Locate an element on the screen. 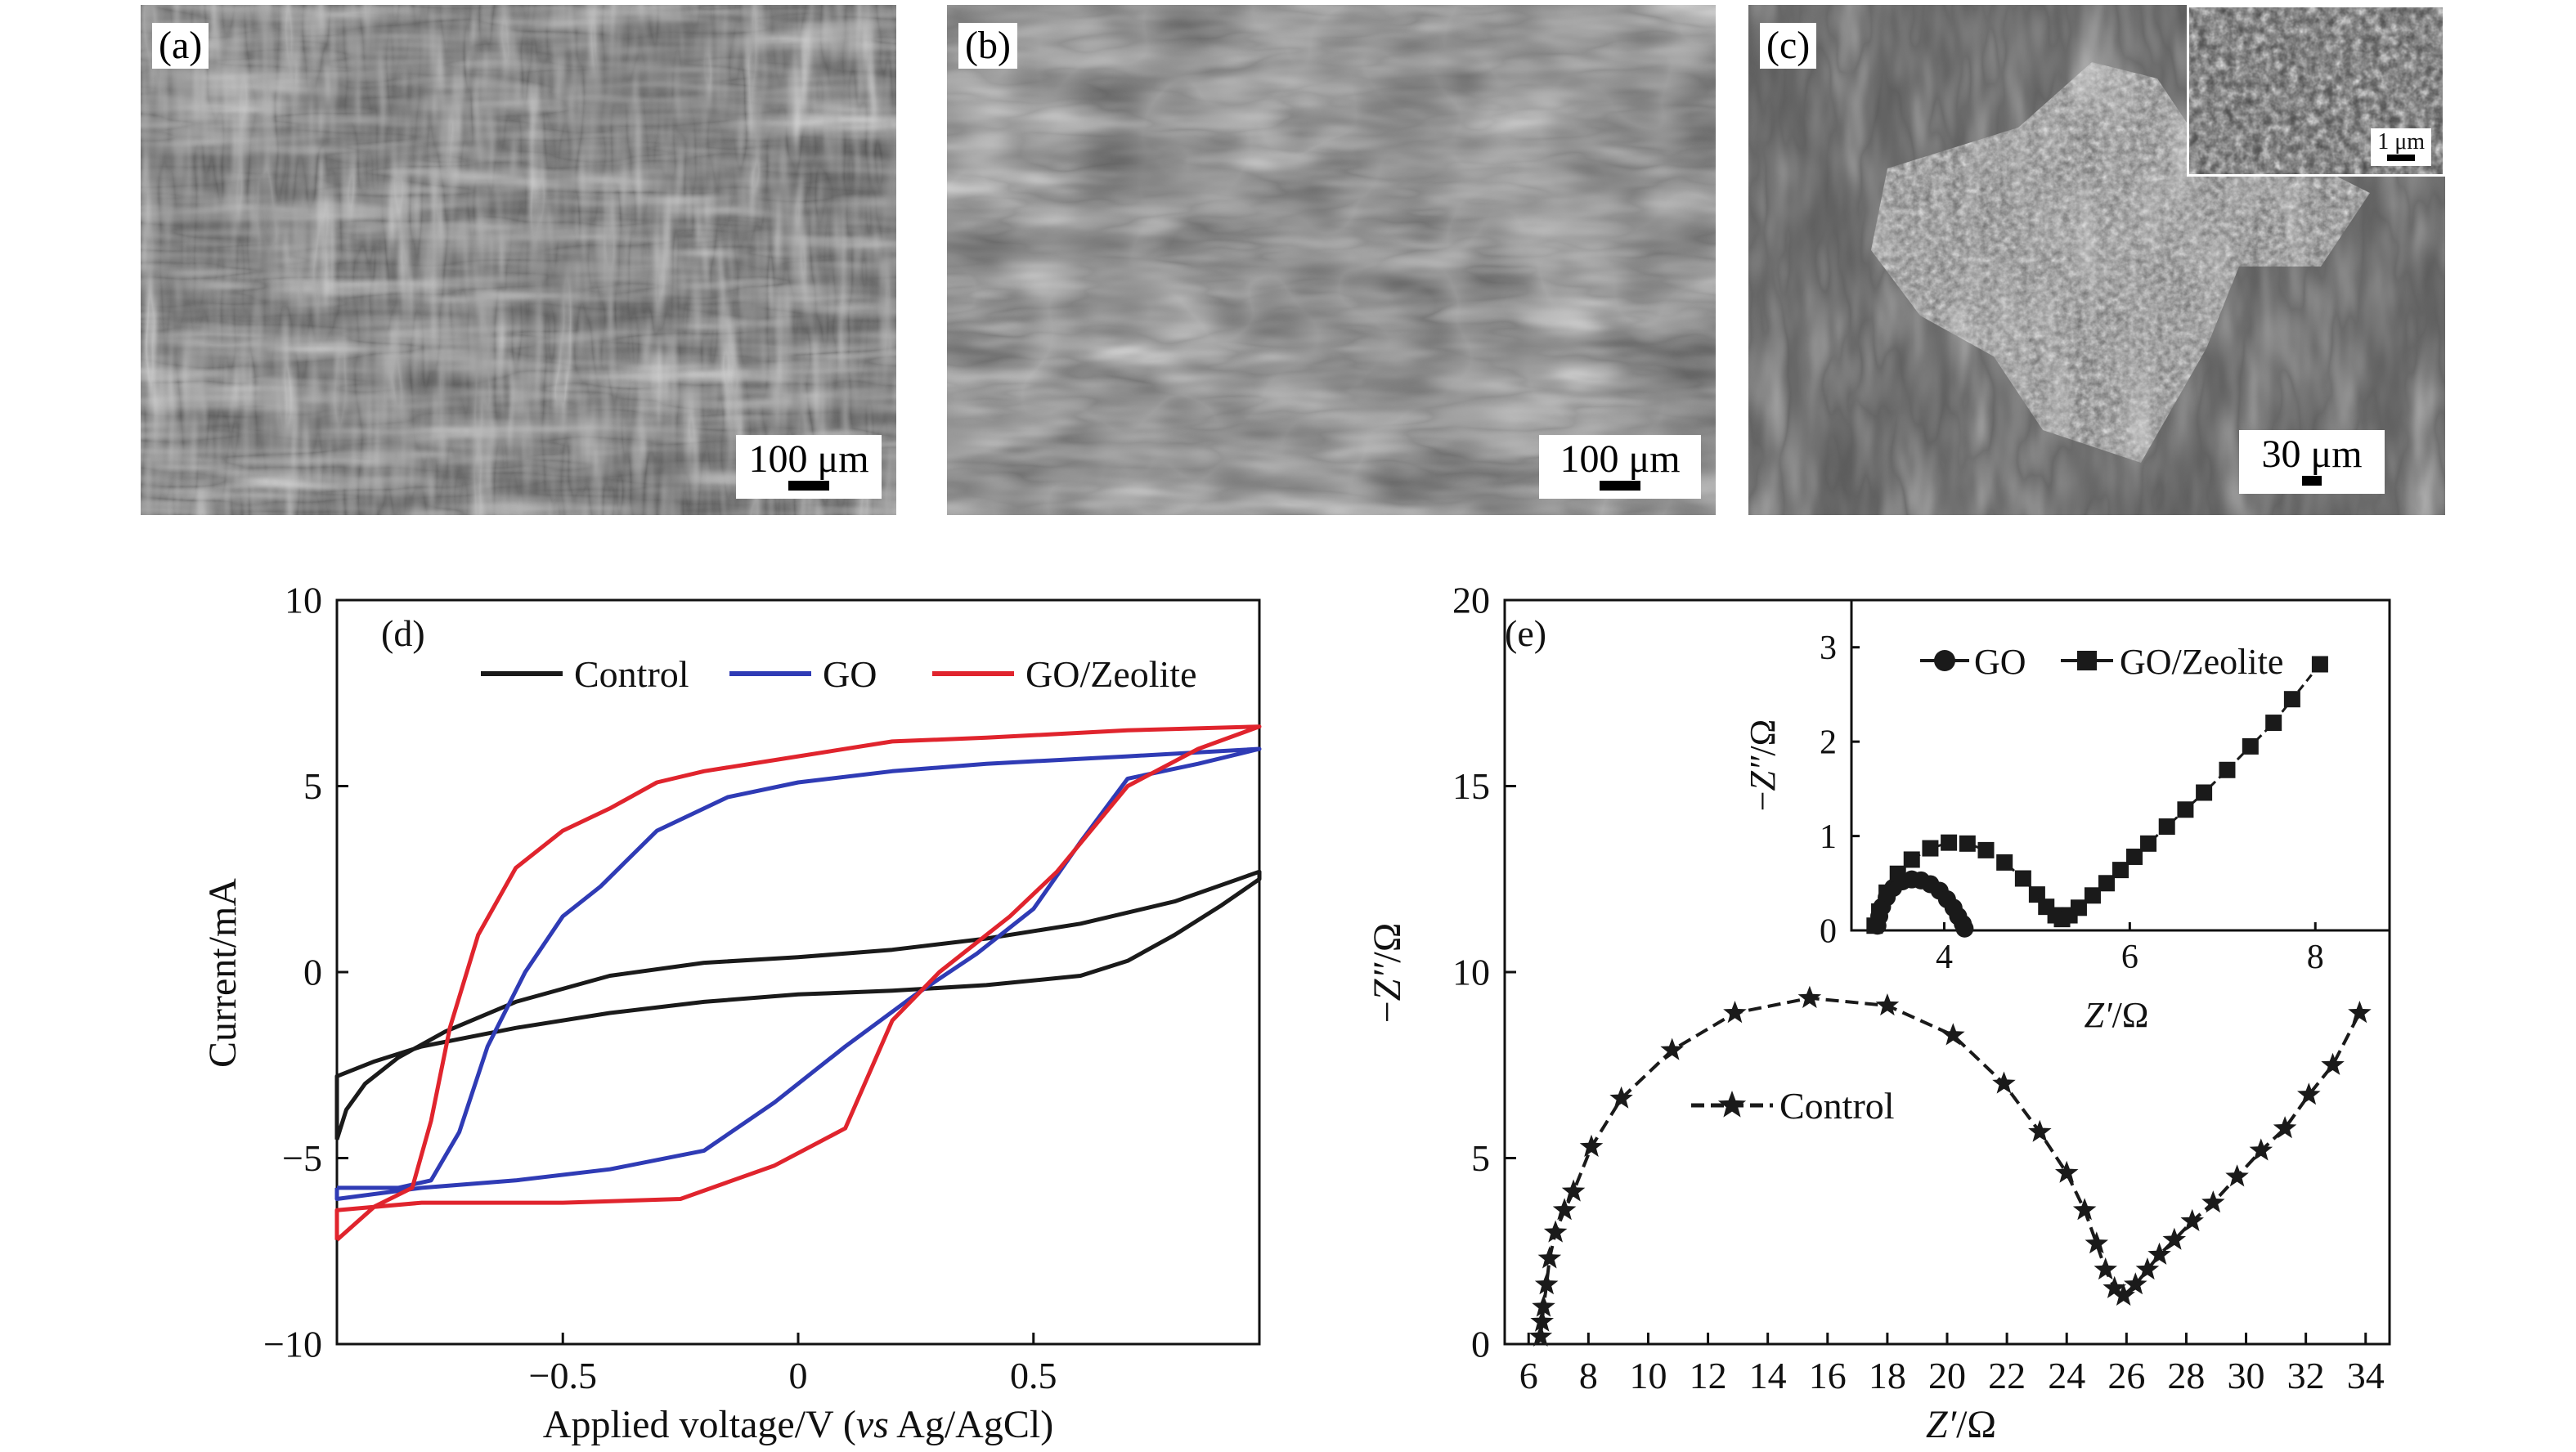 This screenshot has width=2576, height=1452. sem-image-a is located at coordinates (518, 260).